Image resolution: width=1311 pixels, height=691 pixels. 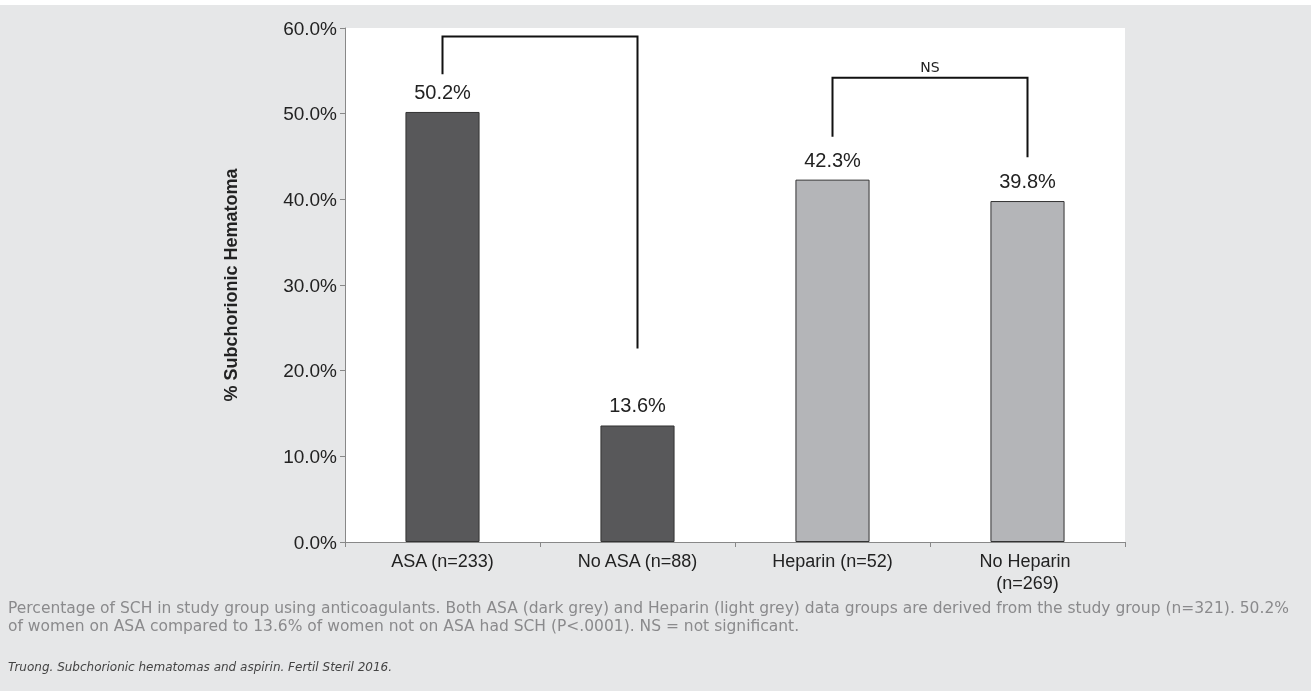 What do you see at coordinates (1027, 572) in the screenshot?
I see `x-tick-label: No Heparin (n=269)` at bounding box center [1027, 572].